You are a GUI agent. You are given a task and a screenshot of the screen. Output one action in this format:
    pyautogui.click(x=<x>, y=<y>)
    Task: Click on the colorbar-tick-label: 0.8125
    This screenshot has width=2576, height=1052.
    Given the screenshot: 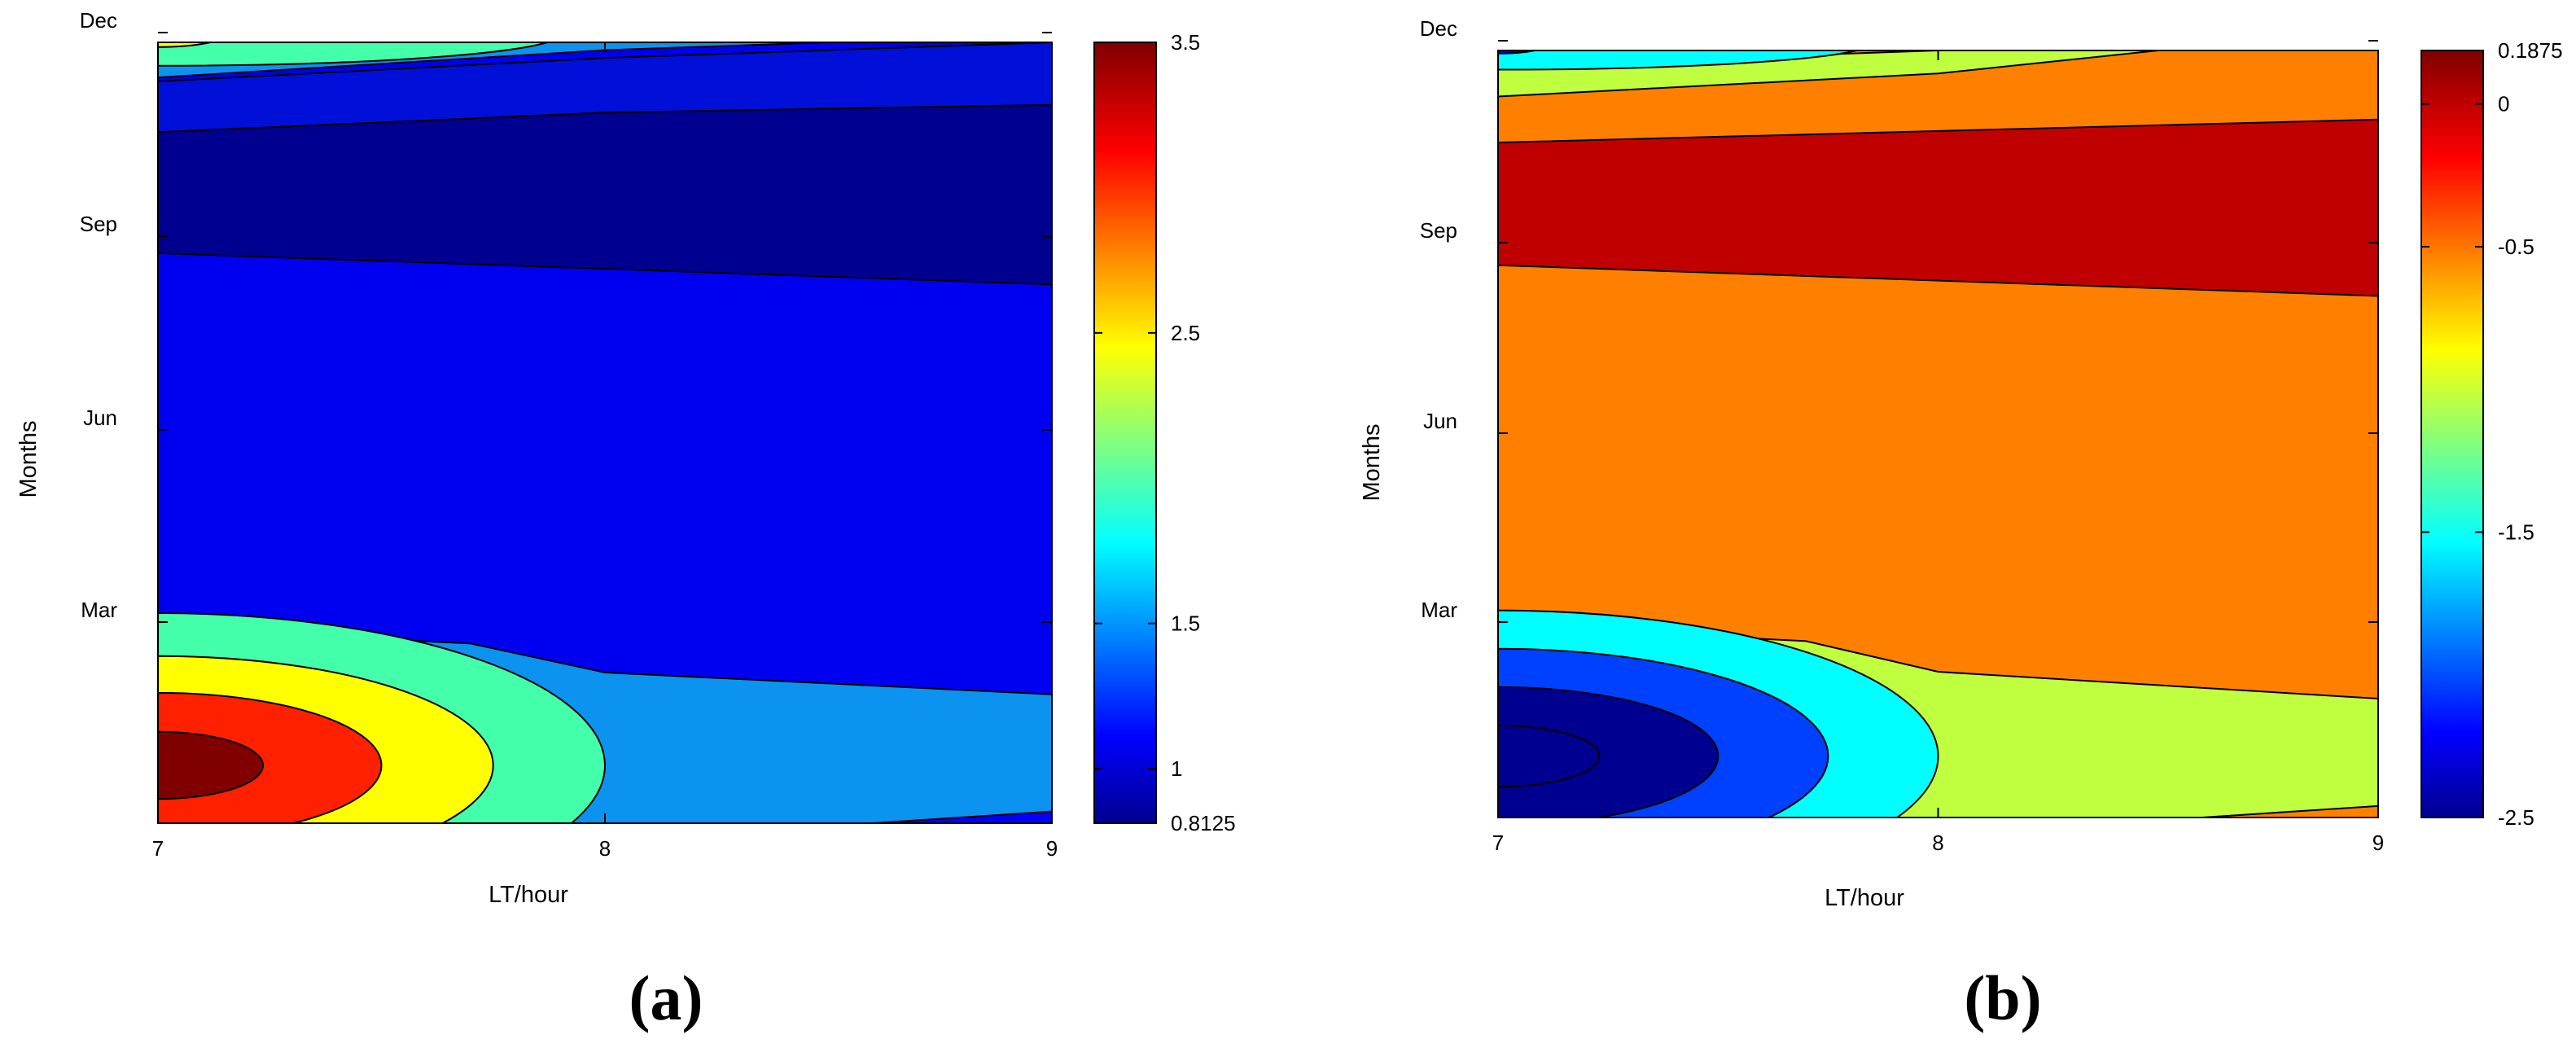 What is the action you would take?
    pyautogui.click(x=1203, y=823)
    